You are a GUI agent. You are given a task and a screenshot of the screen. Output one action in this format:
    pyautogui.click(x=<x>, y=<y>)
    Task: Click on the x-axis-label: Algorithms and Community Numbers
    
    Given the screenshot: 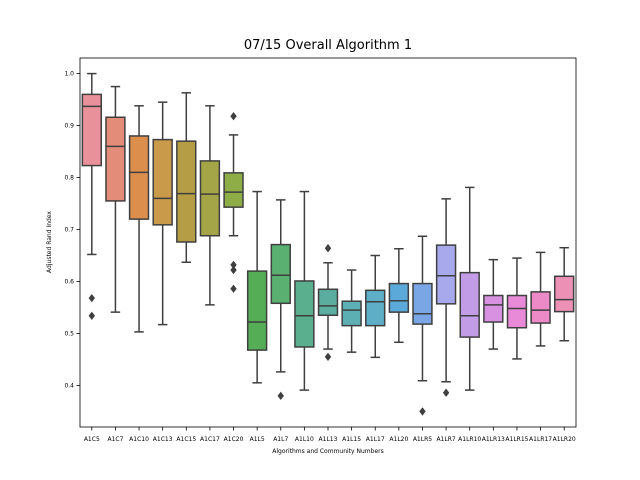 What is the action you would take?
    pyautogui.click(x=327, y=451)
    